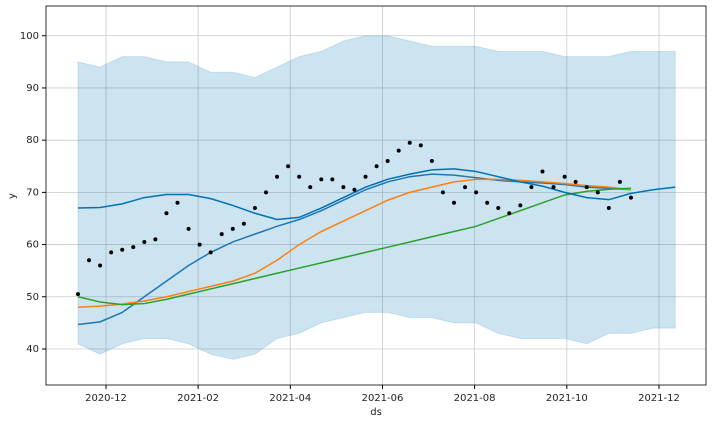 The image size is (712, 424). I want to click on line, so click(376, 194).